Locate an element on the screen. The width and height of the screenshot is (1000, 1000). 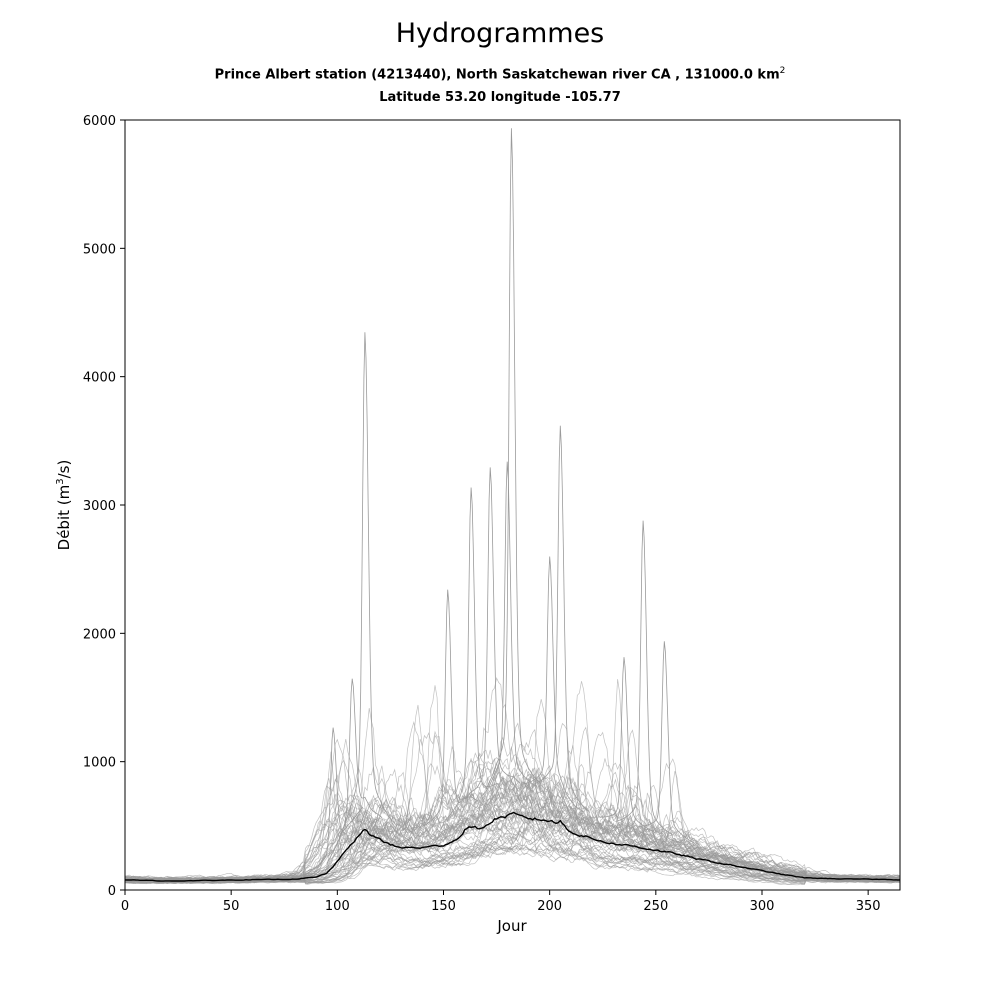
y-axis-label-exponent: 3 is located at coordinates (60, 481).